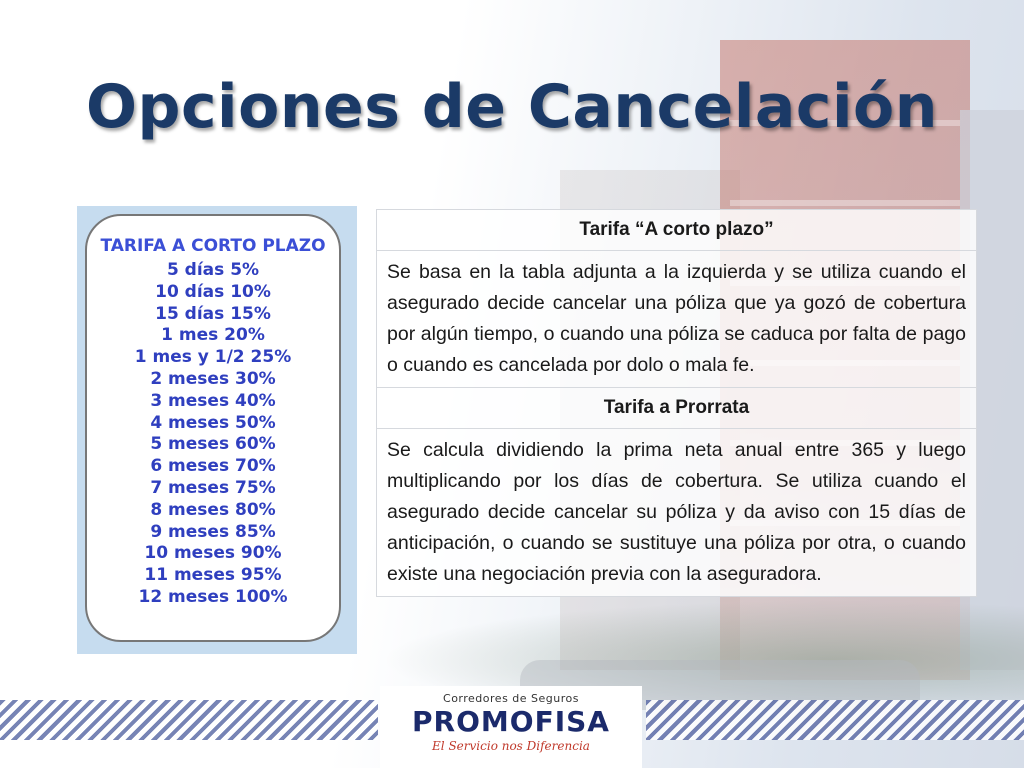  Describe the element at coordinates (835, 720) in the screenshot. I see `footer-stripes-right` at that location.